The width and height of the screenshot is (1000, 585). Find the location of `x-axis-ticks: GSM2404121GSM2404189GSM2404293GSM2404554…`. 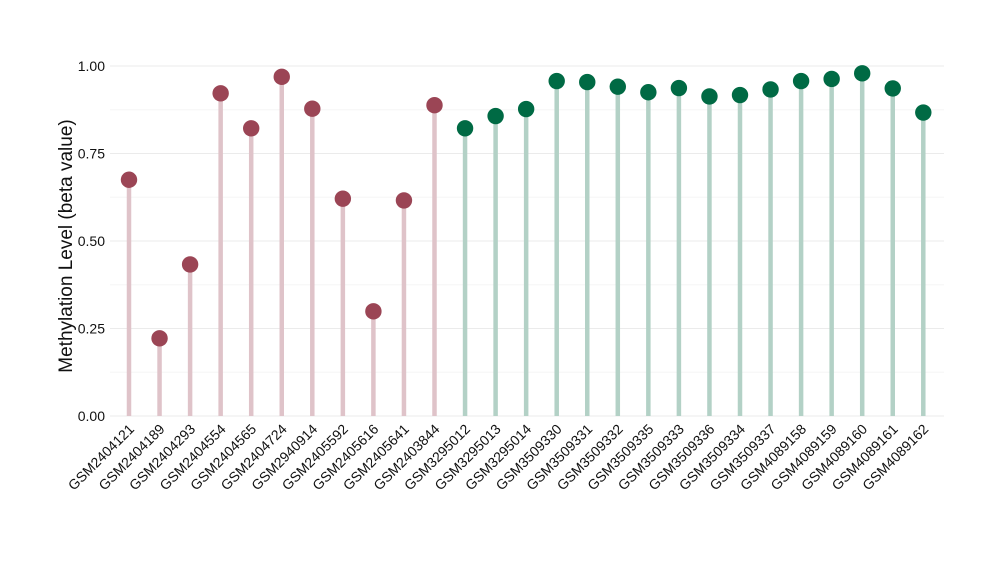

x-axis-ticks: GSM2404121GSM2404189GSM2404293GSM2404554… is located at coordinates (498, 457).